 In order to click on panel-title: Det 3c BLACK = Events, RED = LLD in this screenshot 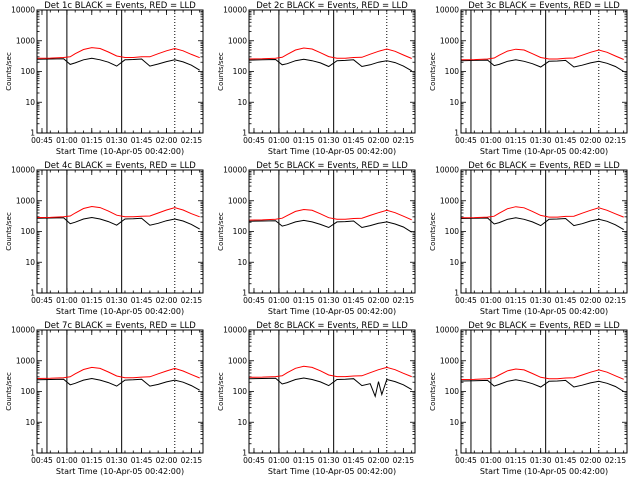, I will do `click(544, 6)`.